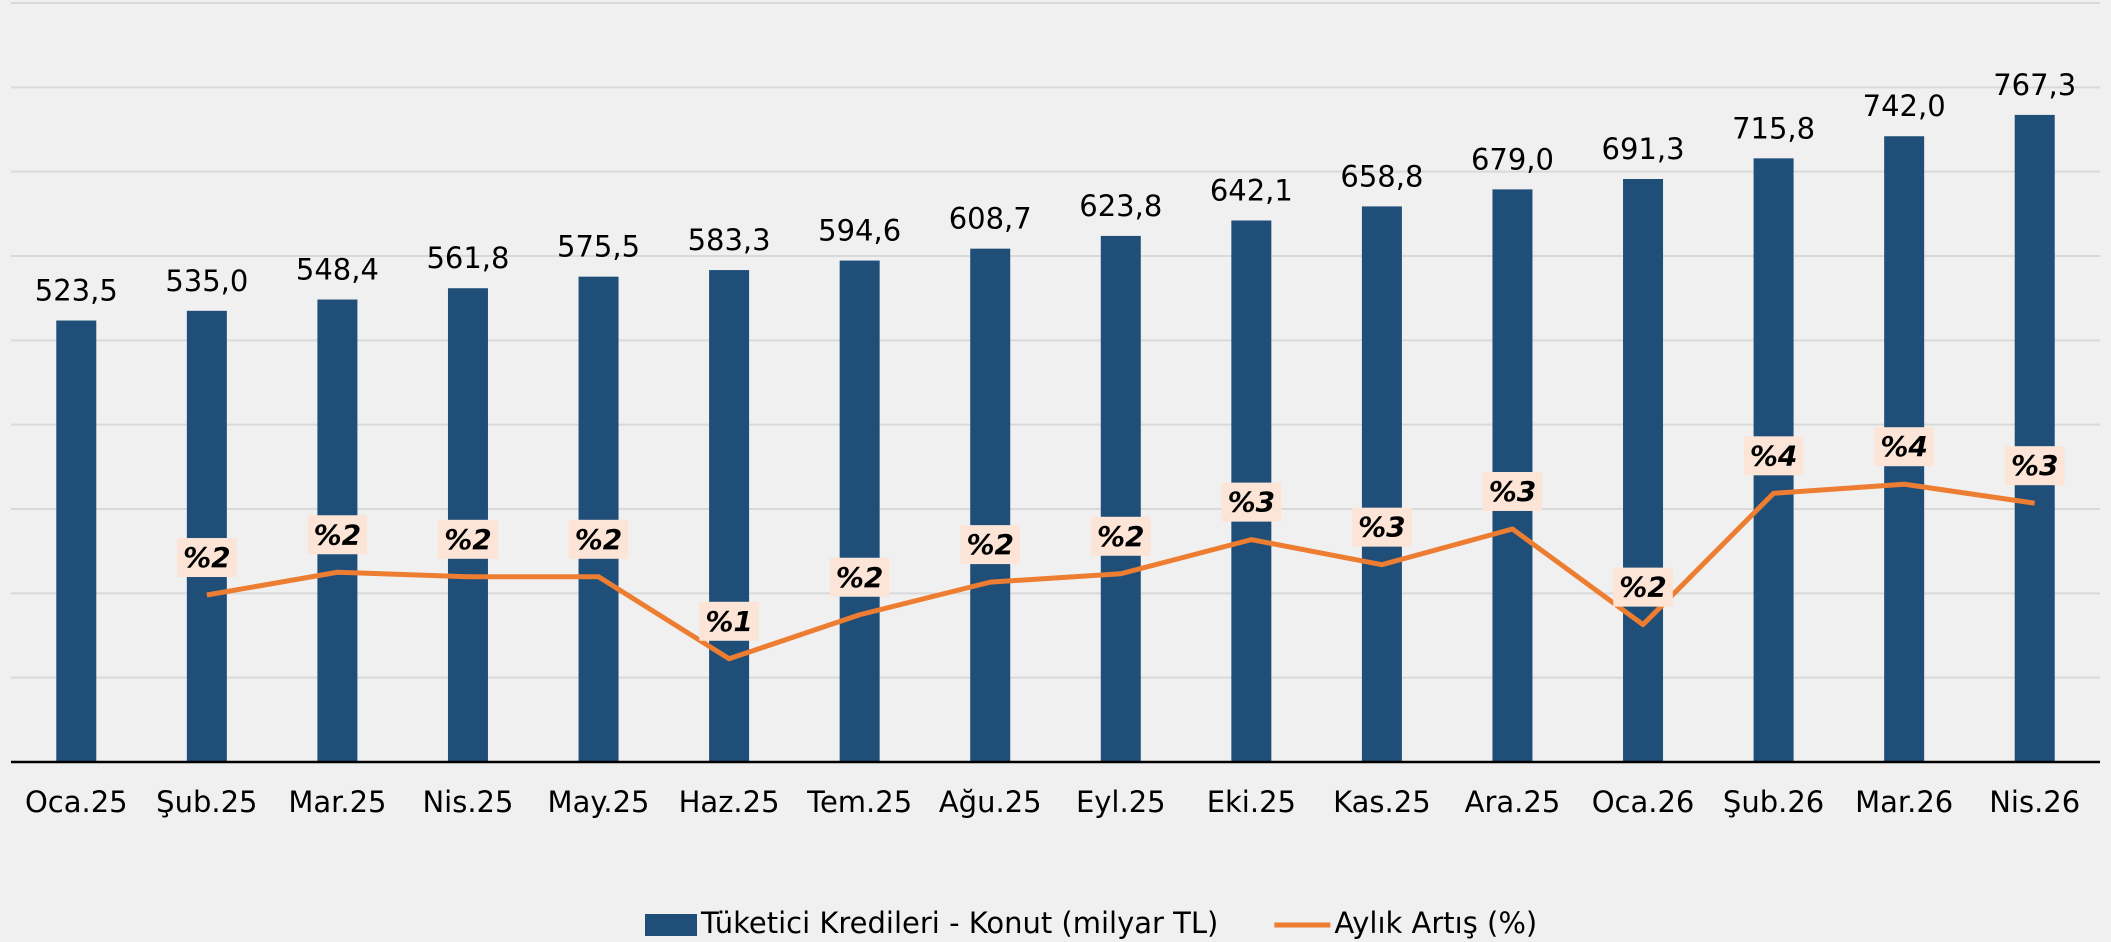  What do you see at coordinates (729, 240) in the screenshot?
I see `bar-value-label: 583,3` at bounding box center [729, 240].